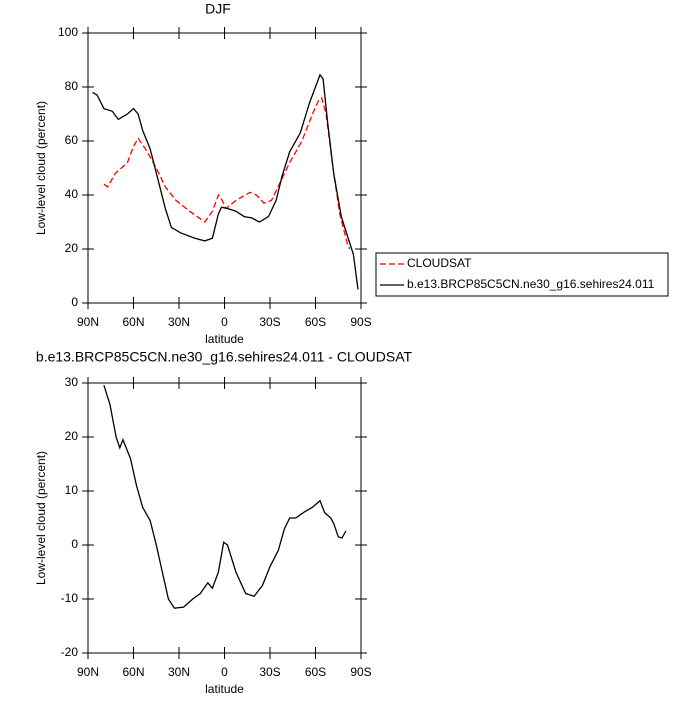 This screenshot has width=700, height=705. Describe the element at coordinates (72, 194) in the screenshot. I see `y-tick-label: 40` at that location.